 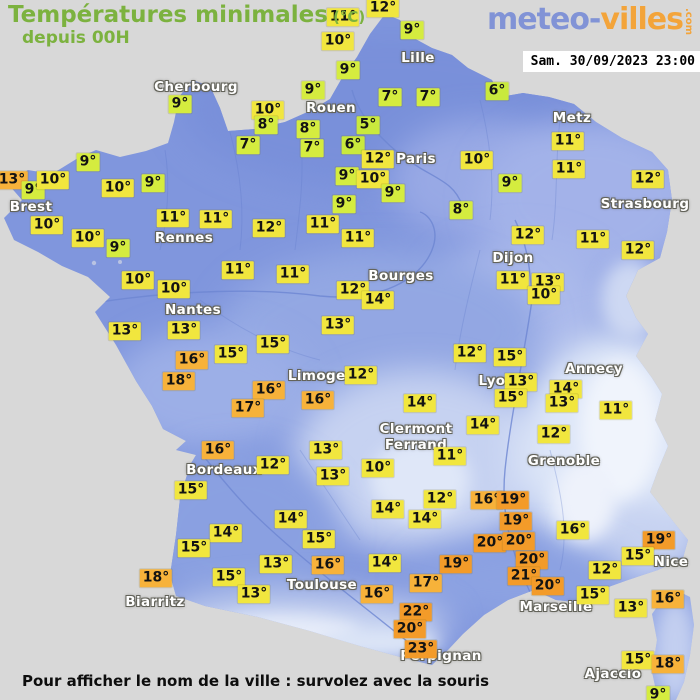 What do you see at coordinates (416, 612) in the screenshot?
I see `temp-label: 22°` at bounding box center [416, 612].